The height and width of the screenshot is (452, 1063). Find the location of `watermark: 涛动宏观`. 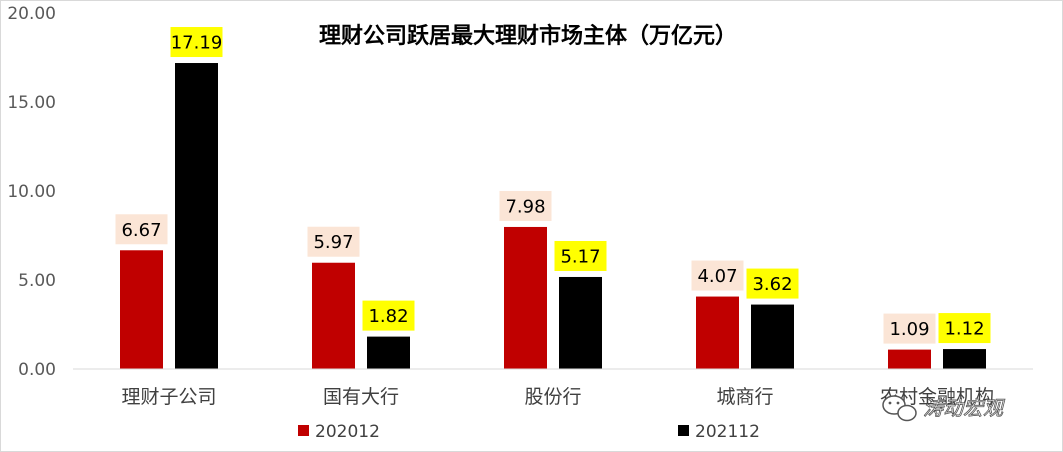

watermark: 涛动宏观 is located at coordinates (943, 408).